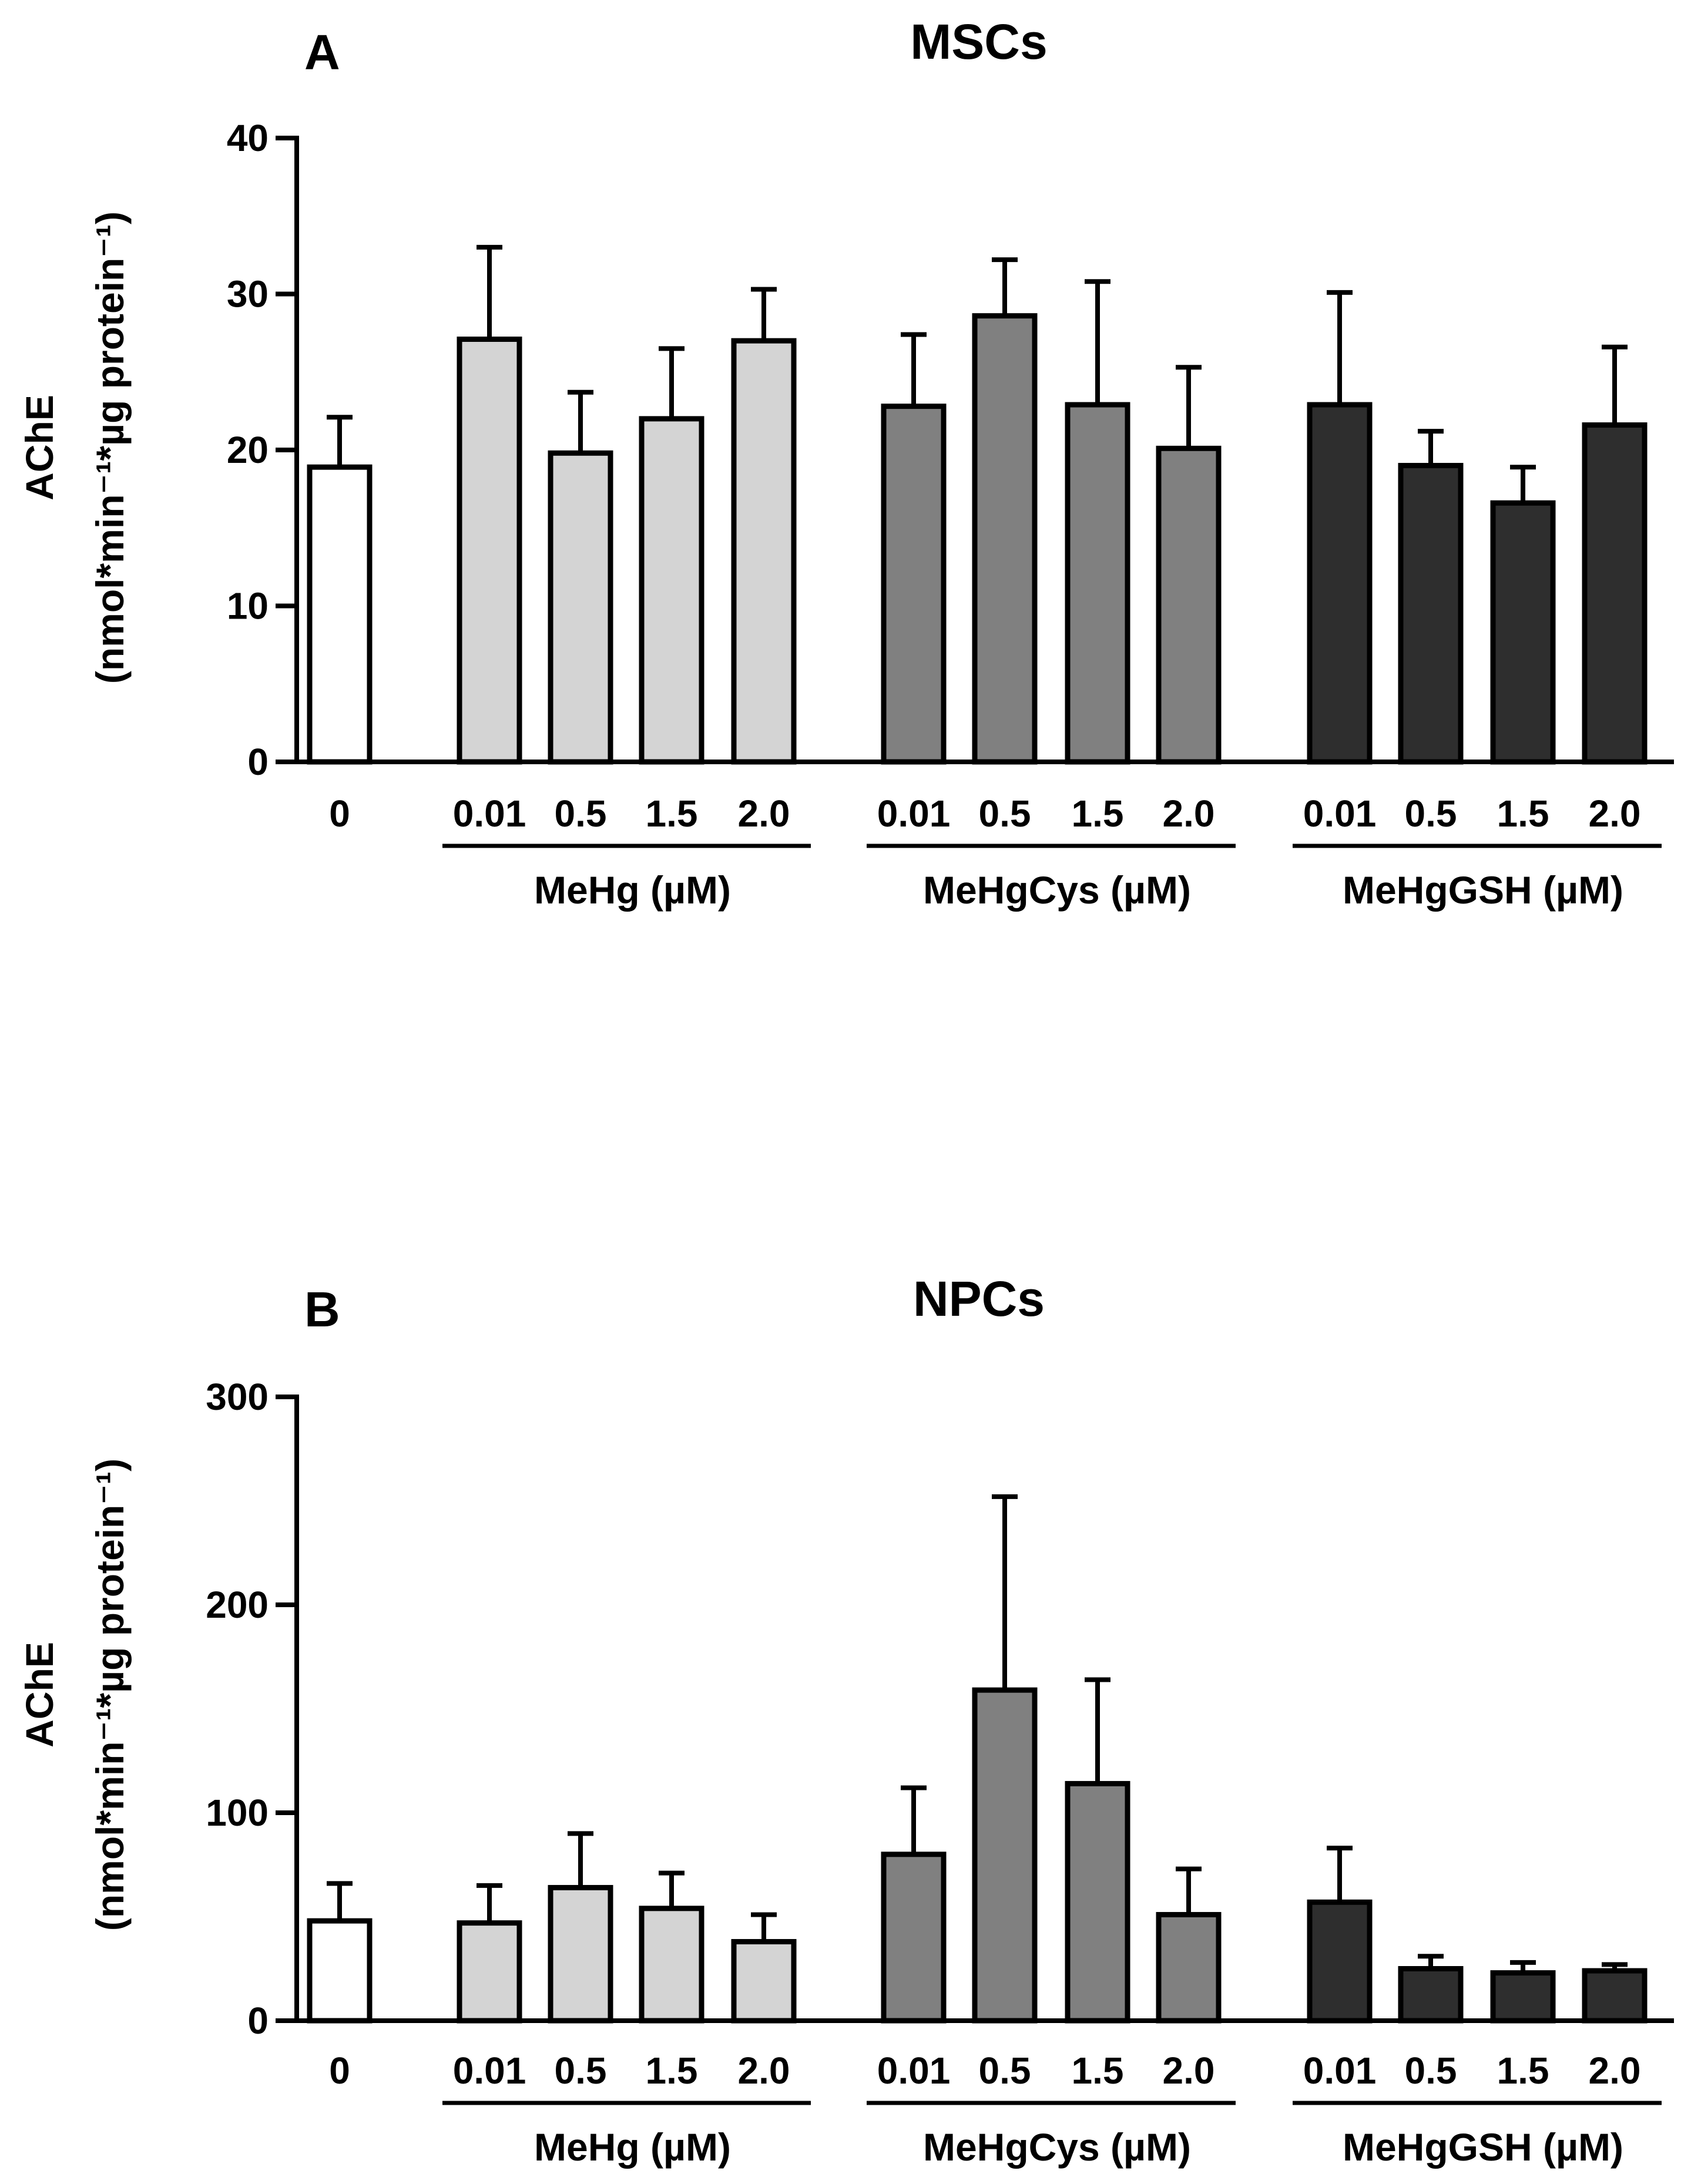 This screenshot has height=2184, width=1691. I want to click on panel-a-title: MSCs, so click(978, 41).